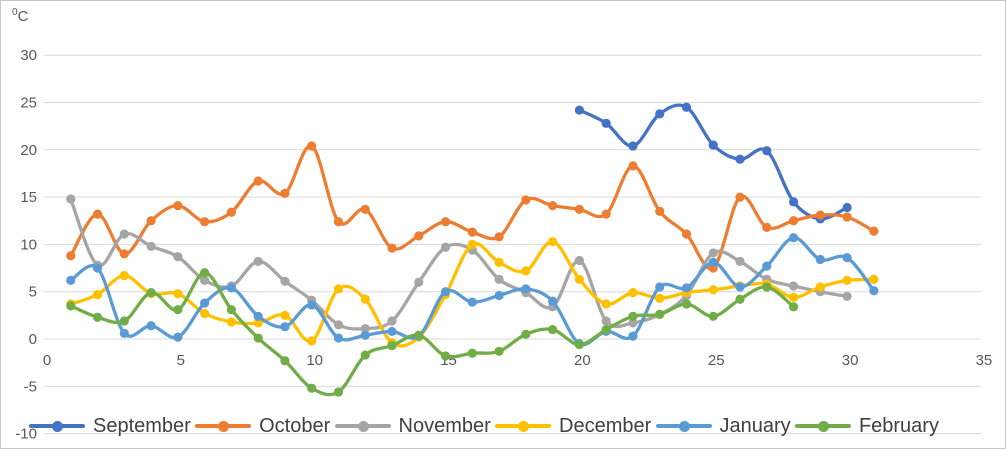  Describe the element at coordinates (181, 360) in the screenshot. I see `x-tick-label-5: 5` at that location.